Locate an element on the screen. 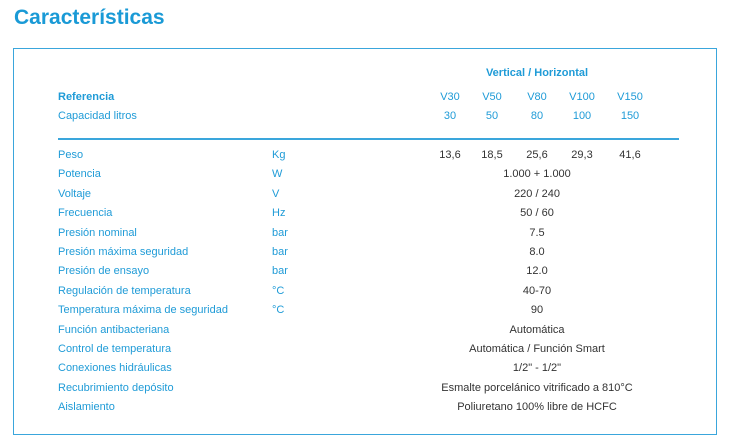 The width and height of the screenshot is (732, 447). capacity-value: 30 is located at coordinates (450, 116).